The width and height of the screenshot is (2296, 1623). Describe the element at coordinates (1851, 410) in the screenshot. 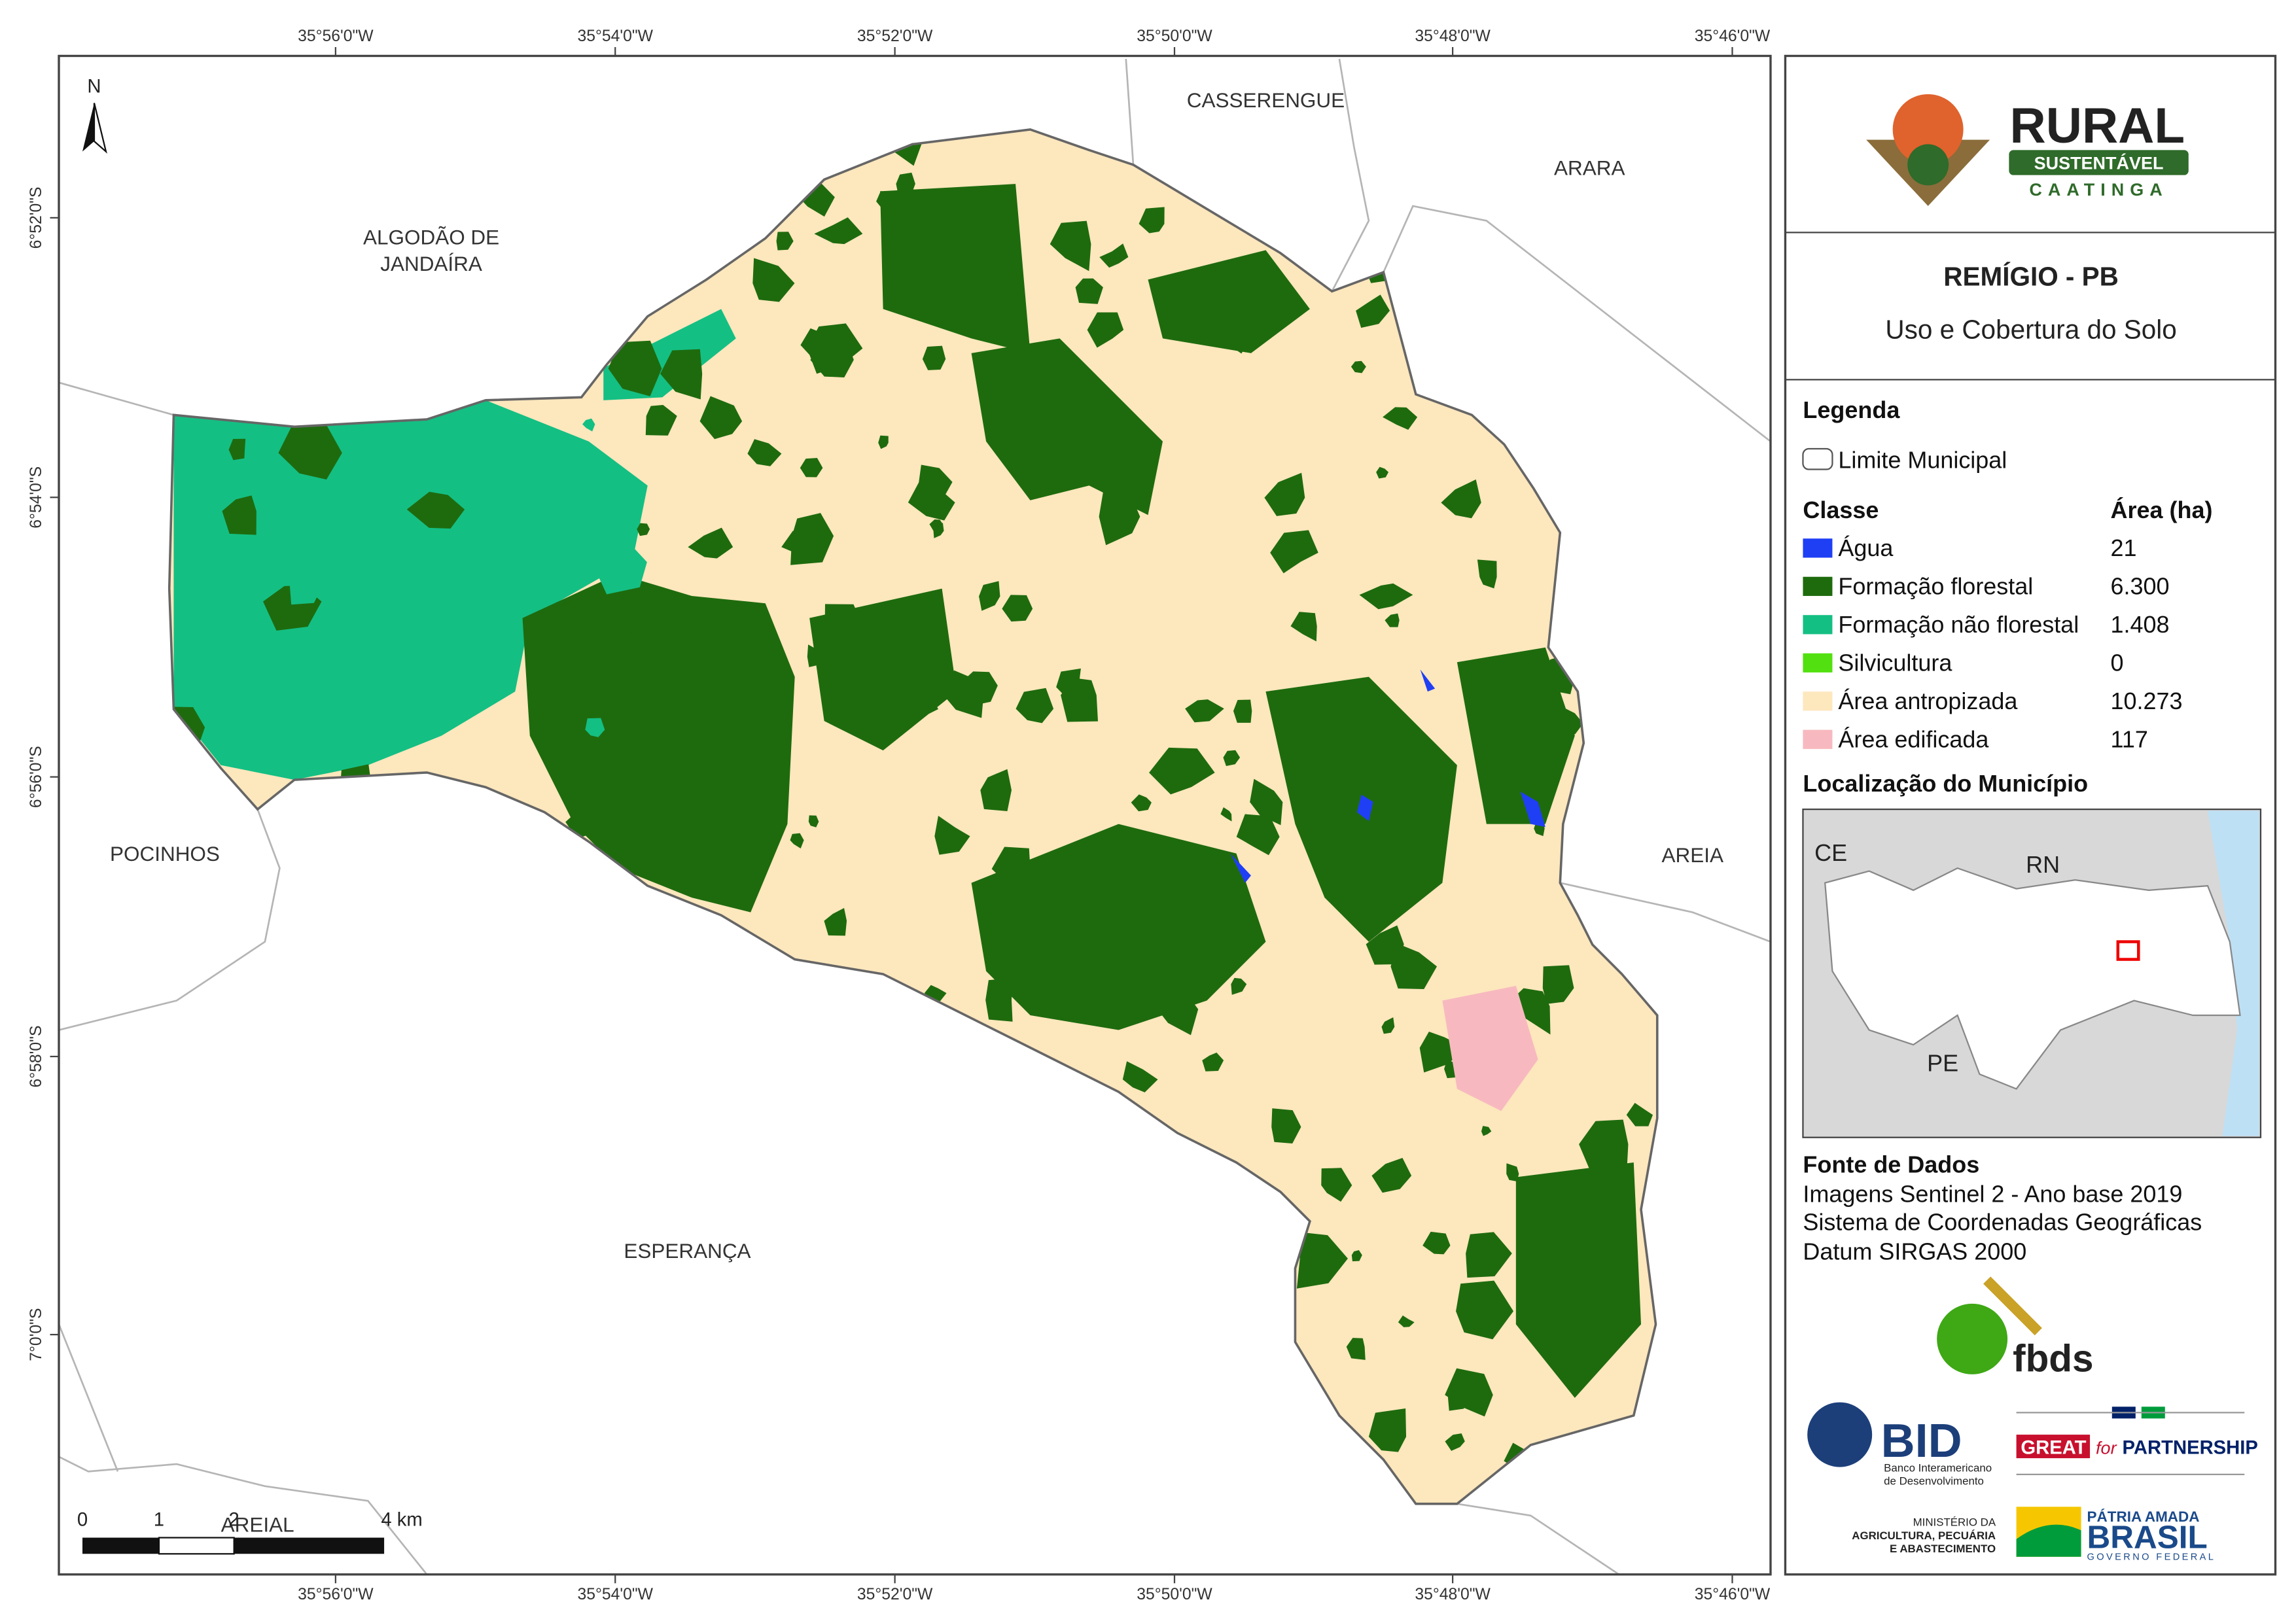

I see `legend-title: Legenda` at that location.